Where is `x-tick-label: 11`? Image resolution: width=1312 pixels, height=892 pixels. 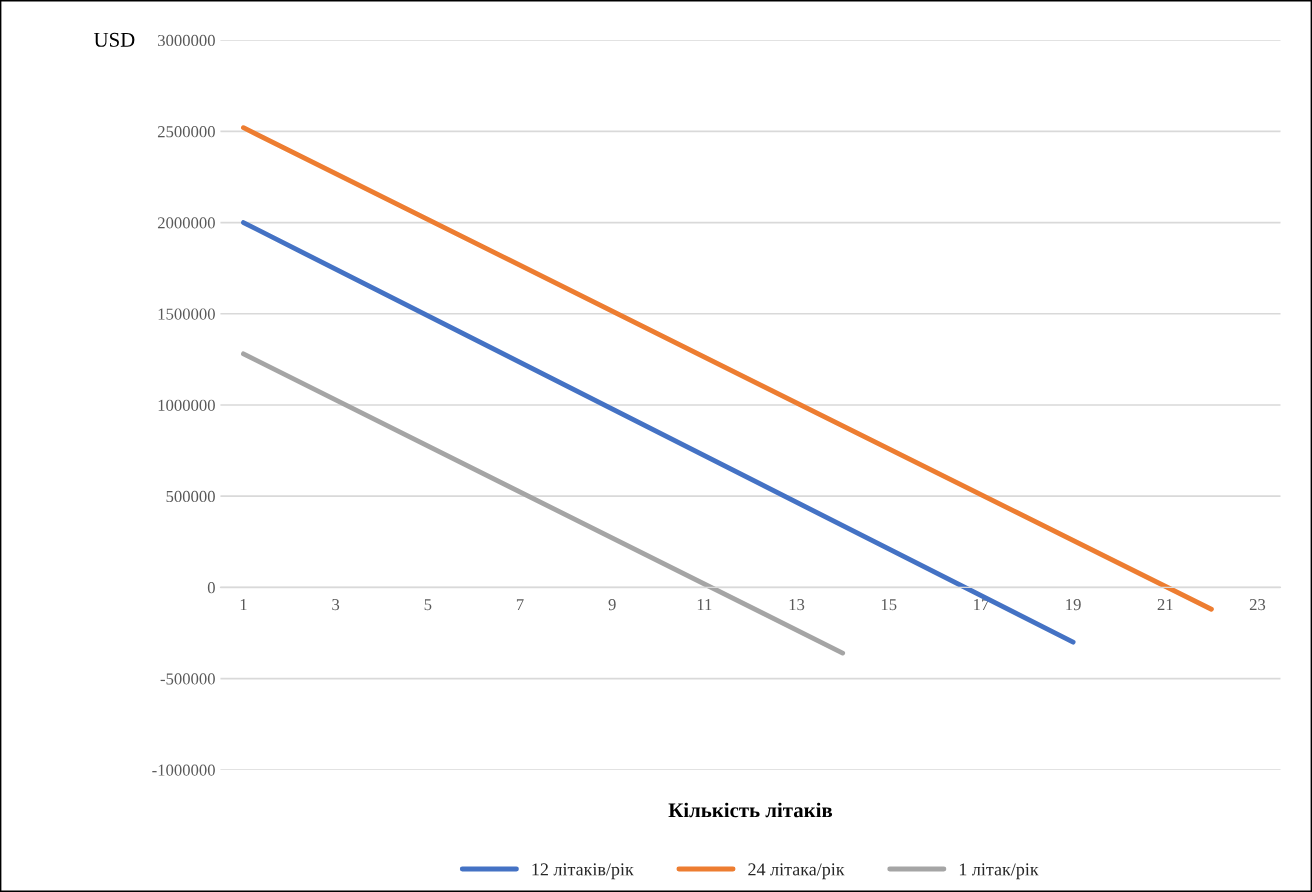
x-tick-label: 11 is located at coordinates (704, 605).